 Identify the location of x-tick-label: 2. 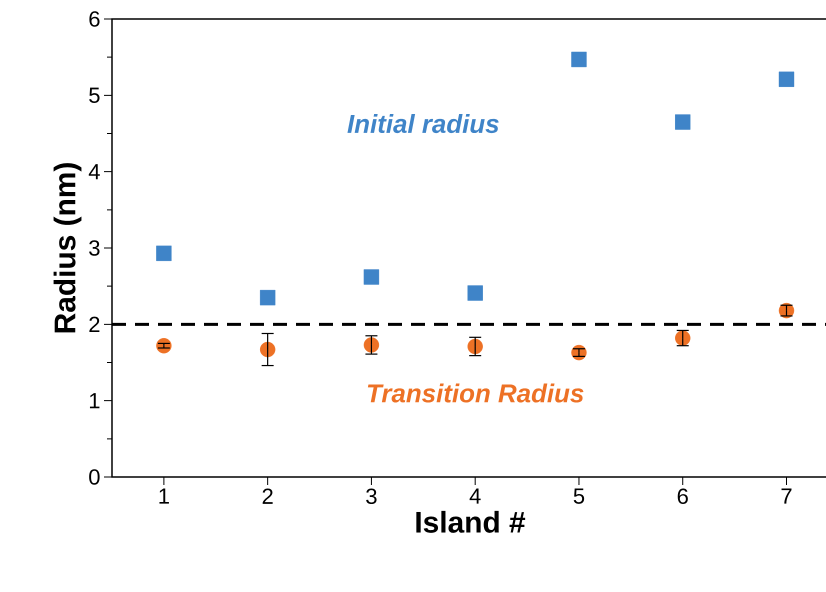
(267, 496).